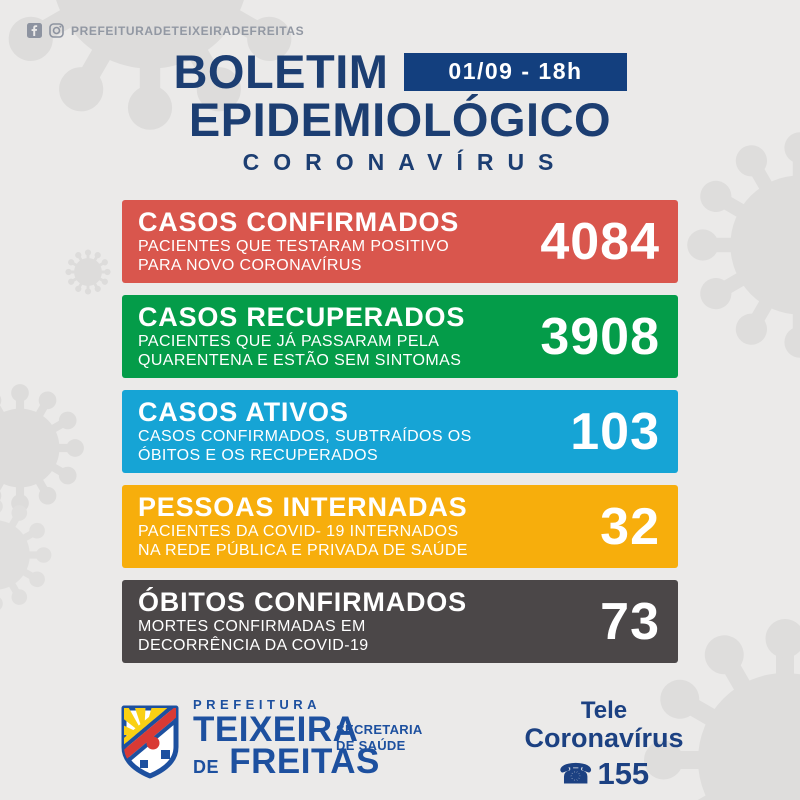 This screenshot has height=800, width=800. I want to click on card-title: CASOS RECUPERADOS, so click(302, 317).